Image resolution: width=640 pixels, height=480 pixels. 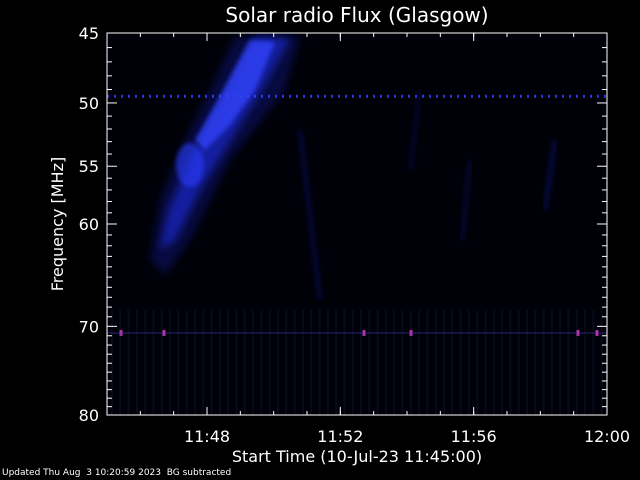 What do you see at coordinates (89, 415) in the screenshot?
I see `y-tick-label: 80` at bounding box center [89, 415].